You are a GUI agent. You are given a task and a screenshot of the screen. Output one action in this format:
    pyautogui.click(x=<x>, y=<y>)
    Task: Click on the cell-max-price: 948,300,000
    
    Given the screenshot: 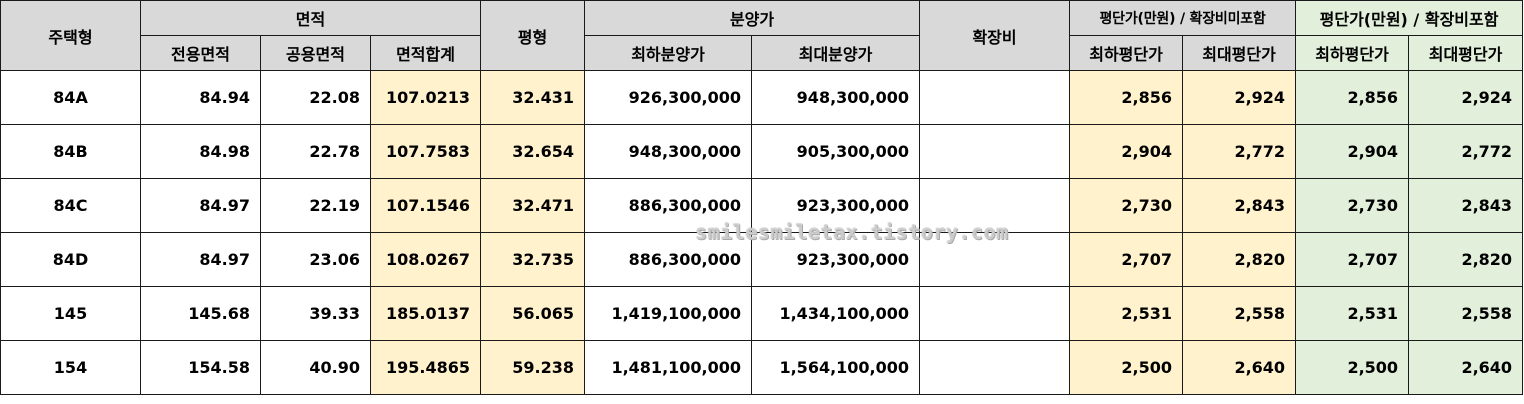 What is the action you would take?
    pyautogui.click(x=836, y=97)
    